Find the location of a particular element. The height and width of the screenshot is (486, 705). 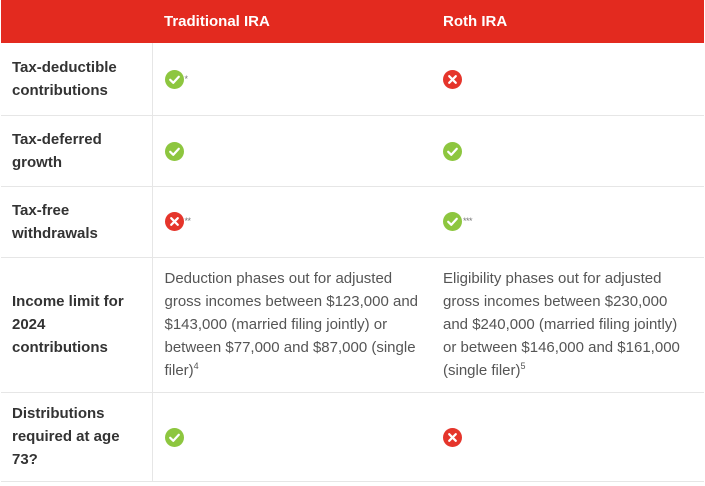

row-label: Income limit for 2024 contributions is located at coordinates (77, 325).